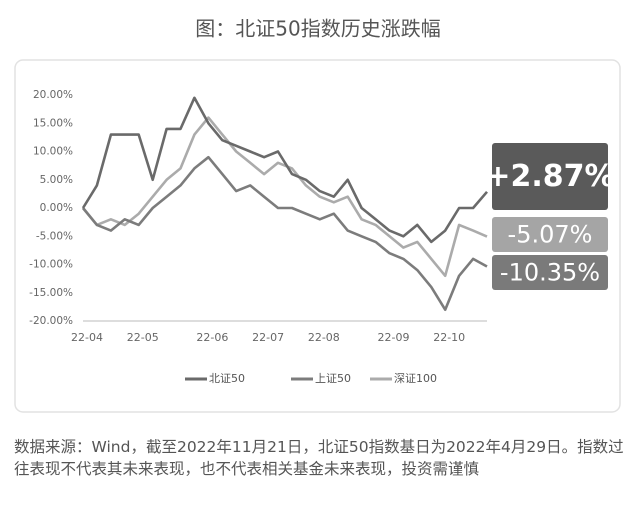  I want to click on x-tick-label: 22-04, so click(87, 337).